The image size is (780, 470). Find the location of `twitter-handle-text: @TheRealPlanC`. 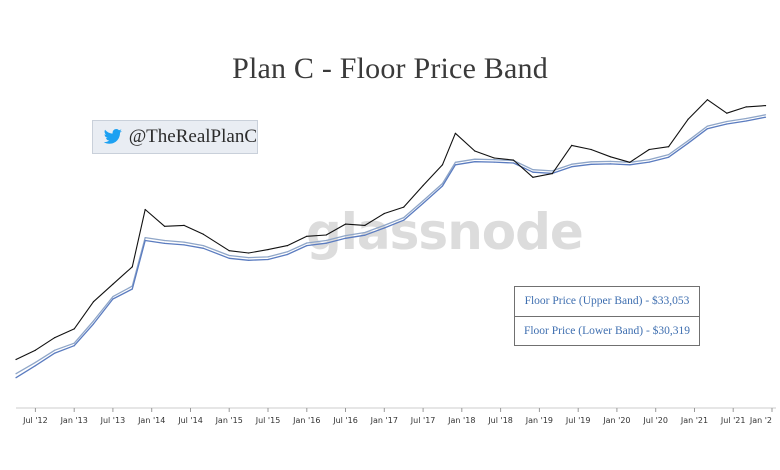

twitter-handle-text: @TheRealPlanC is located at coordinates (192, 136).